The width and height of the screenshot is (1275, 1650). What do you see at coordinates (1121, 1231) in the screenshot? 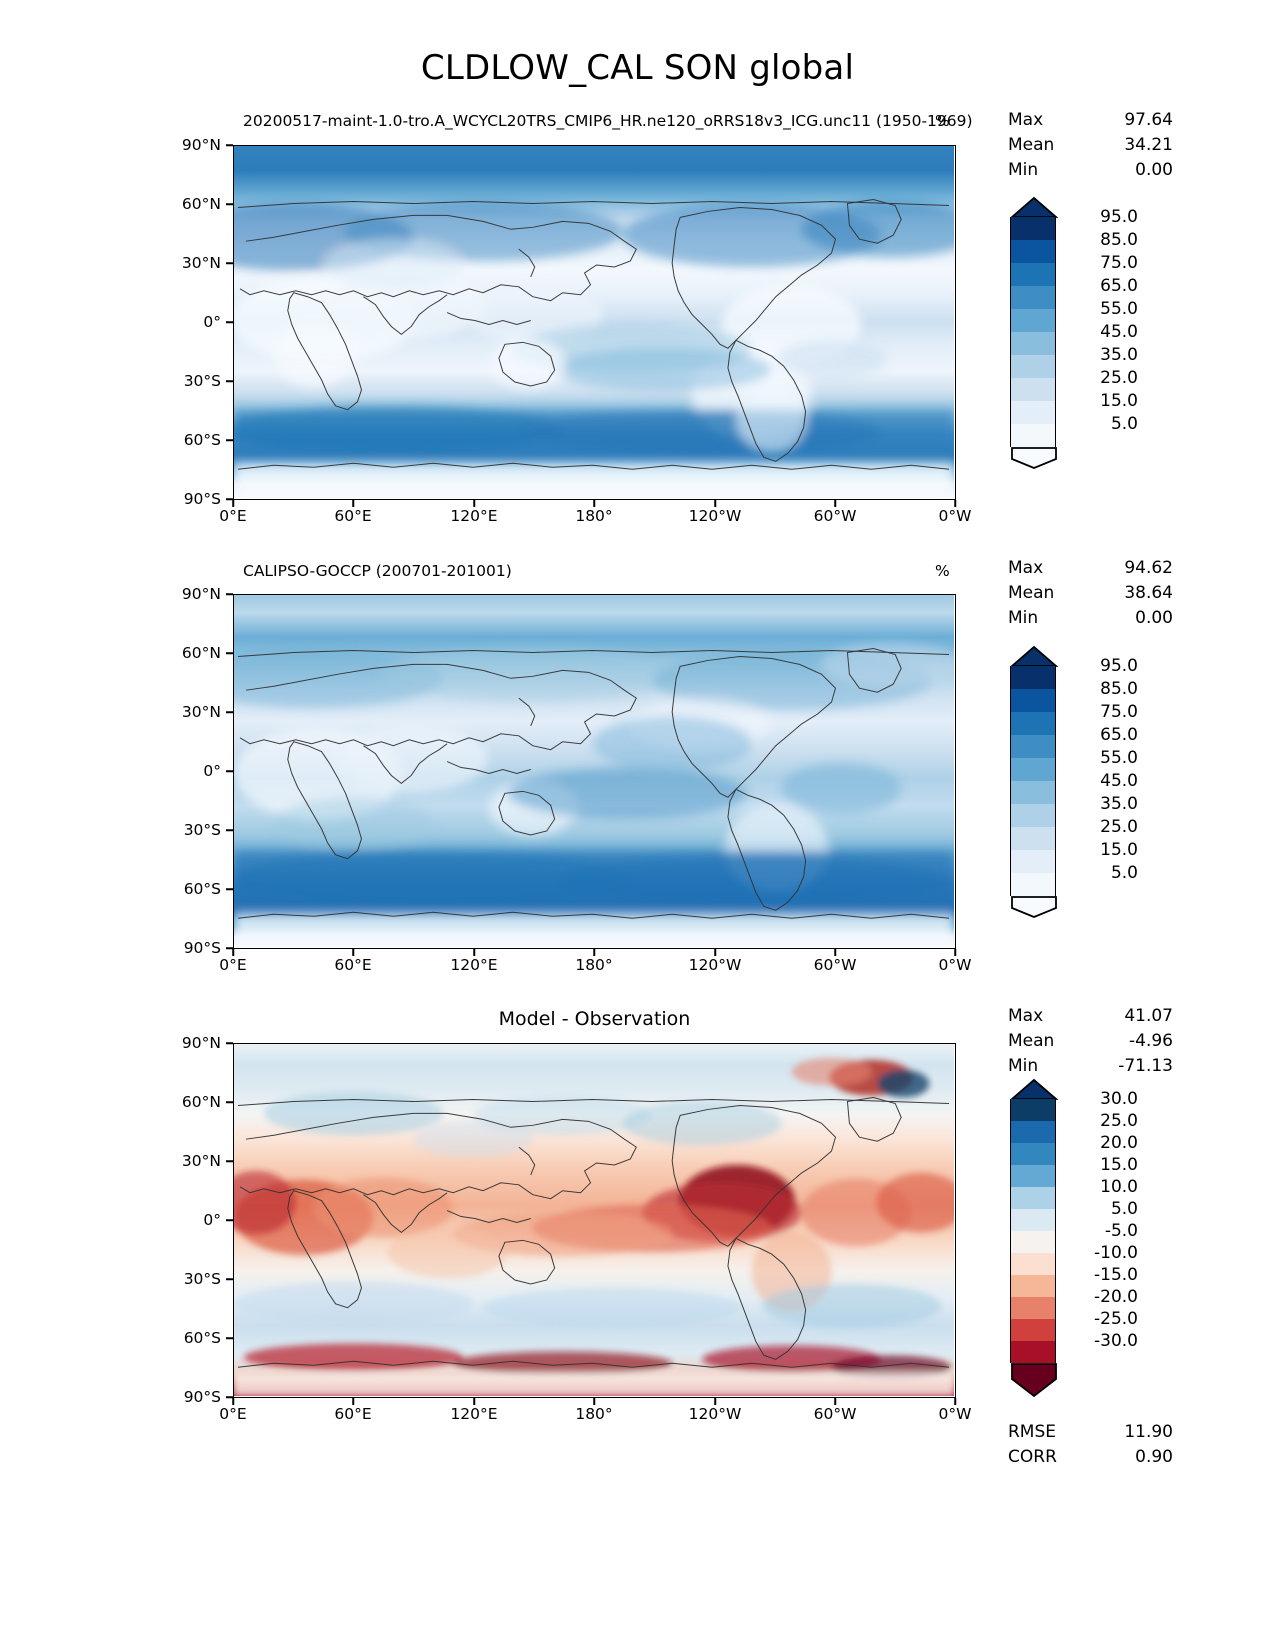
I see `colorbar-label: -5.0` at bounding box center [1121, 1231].